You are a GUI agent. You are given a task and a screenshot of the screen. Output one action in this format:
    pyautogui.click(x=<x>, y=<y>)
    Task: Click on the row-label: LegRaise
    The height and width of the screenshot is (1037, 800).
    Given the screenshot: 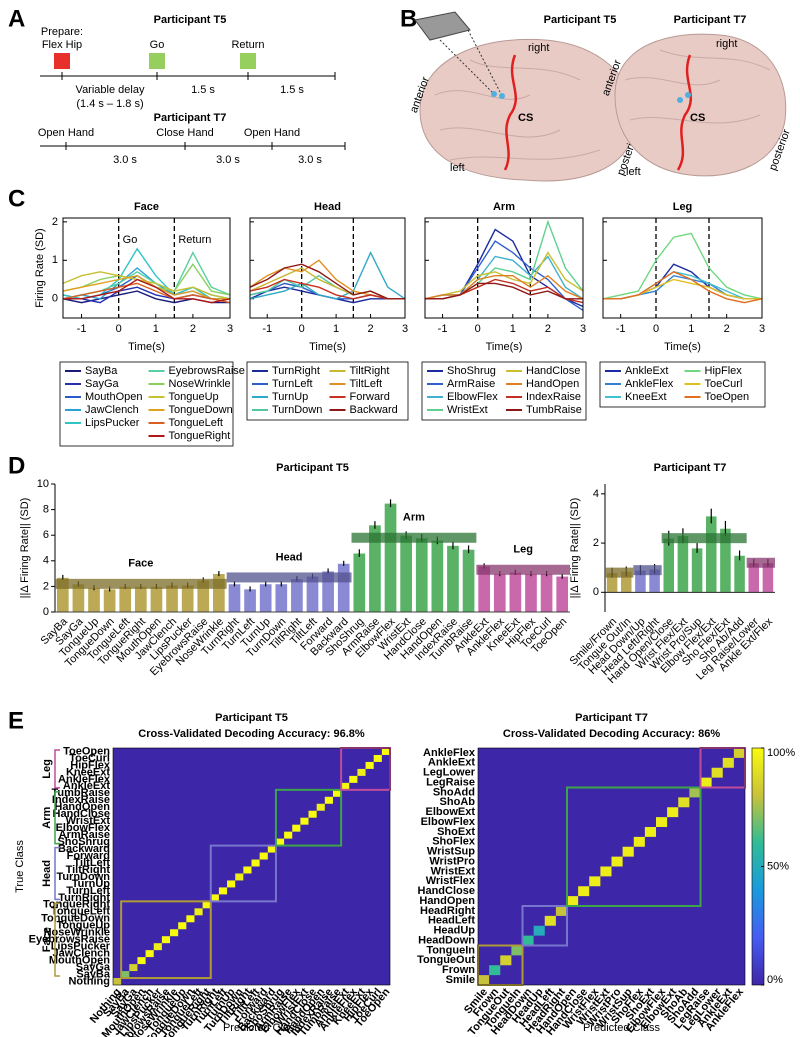 What is the action you would take?
    pyautogui.click(x=450, y=782)
    